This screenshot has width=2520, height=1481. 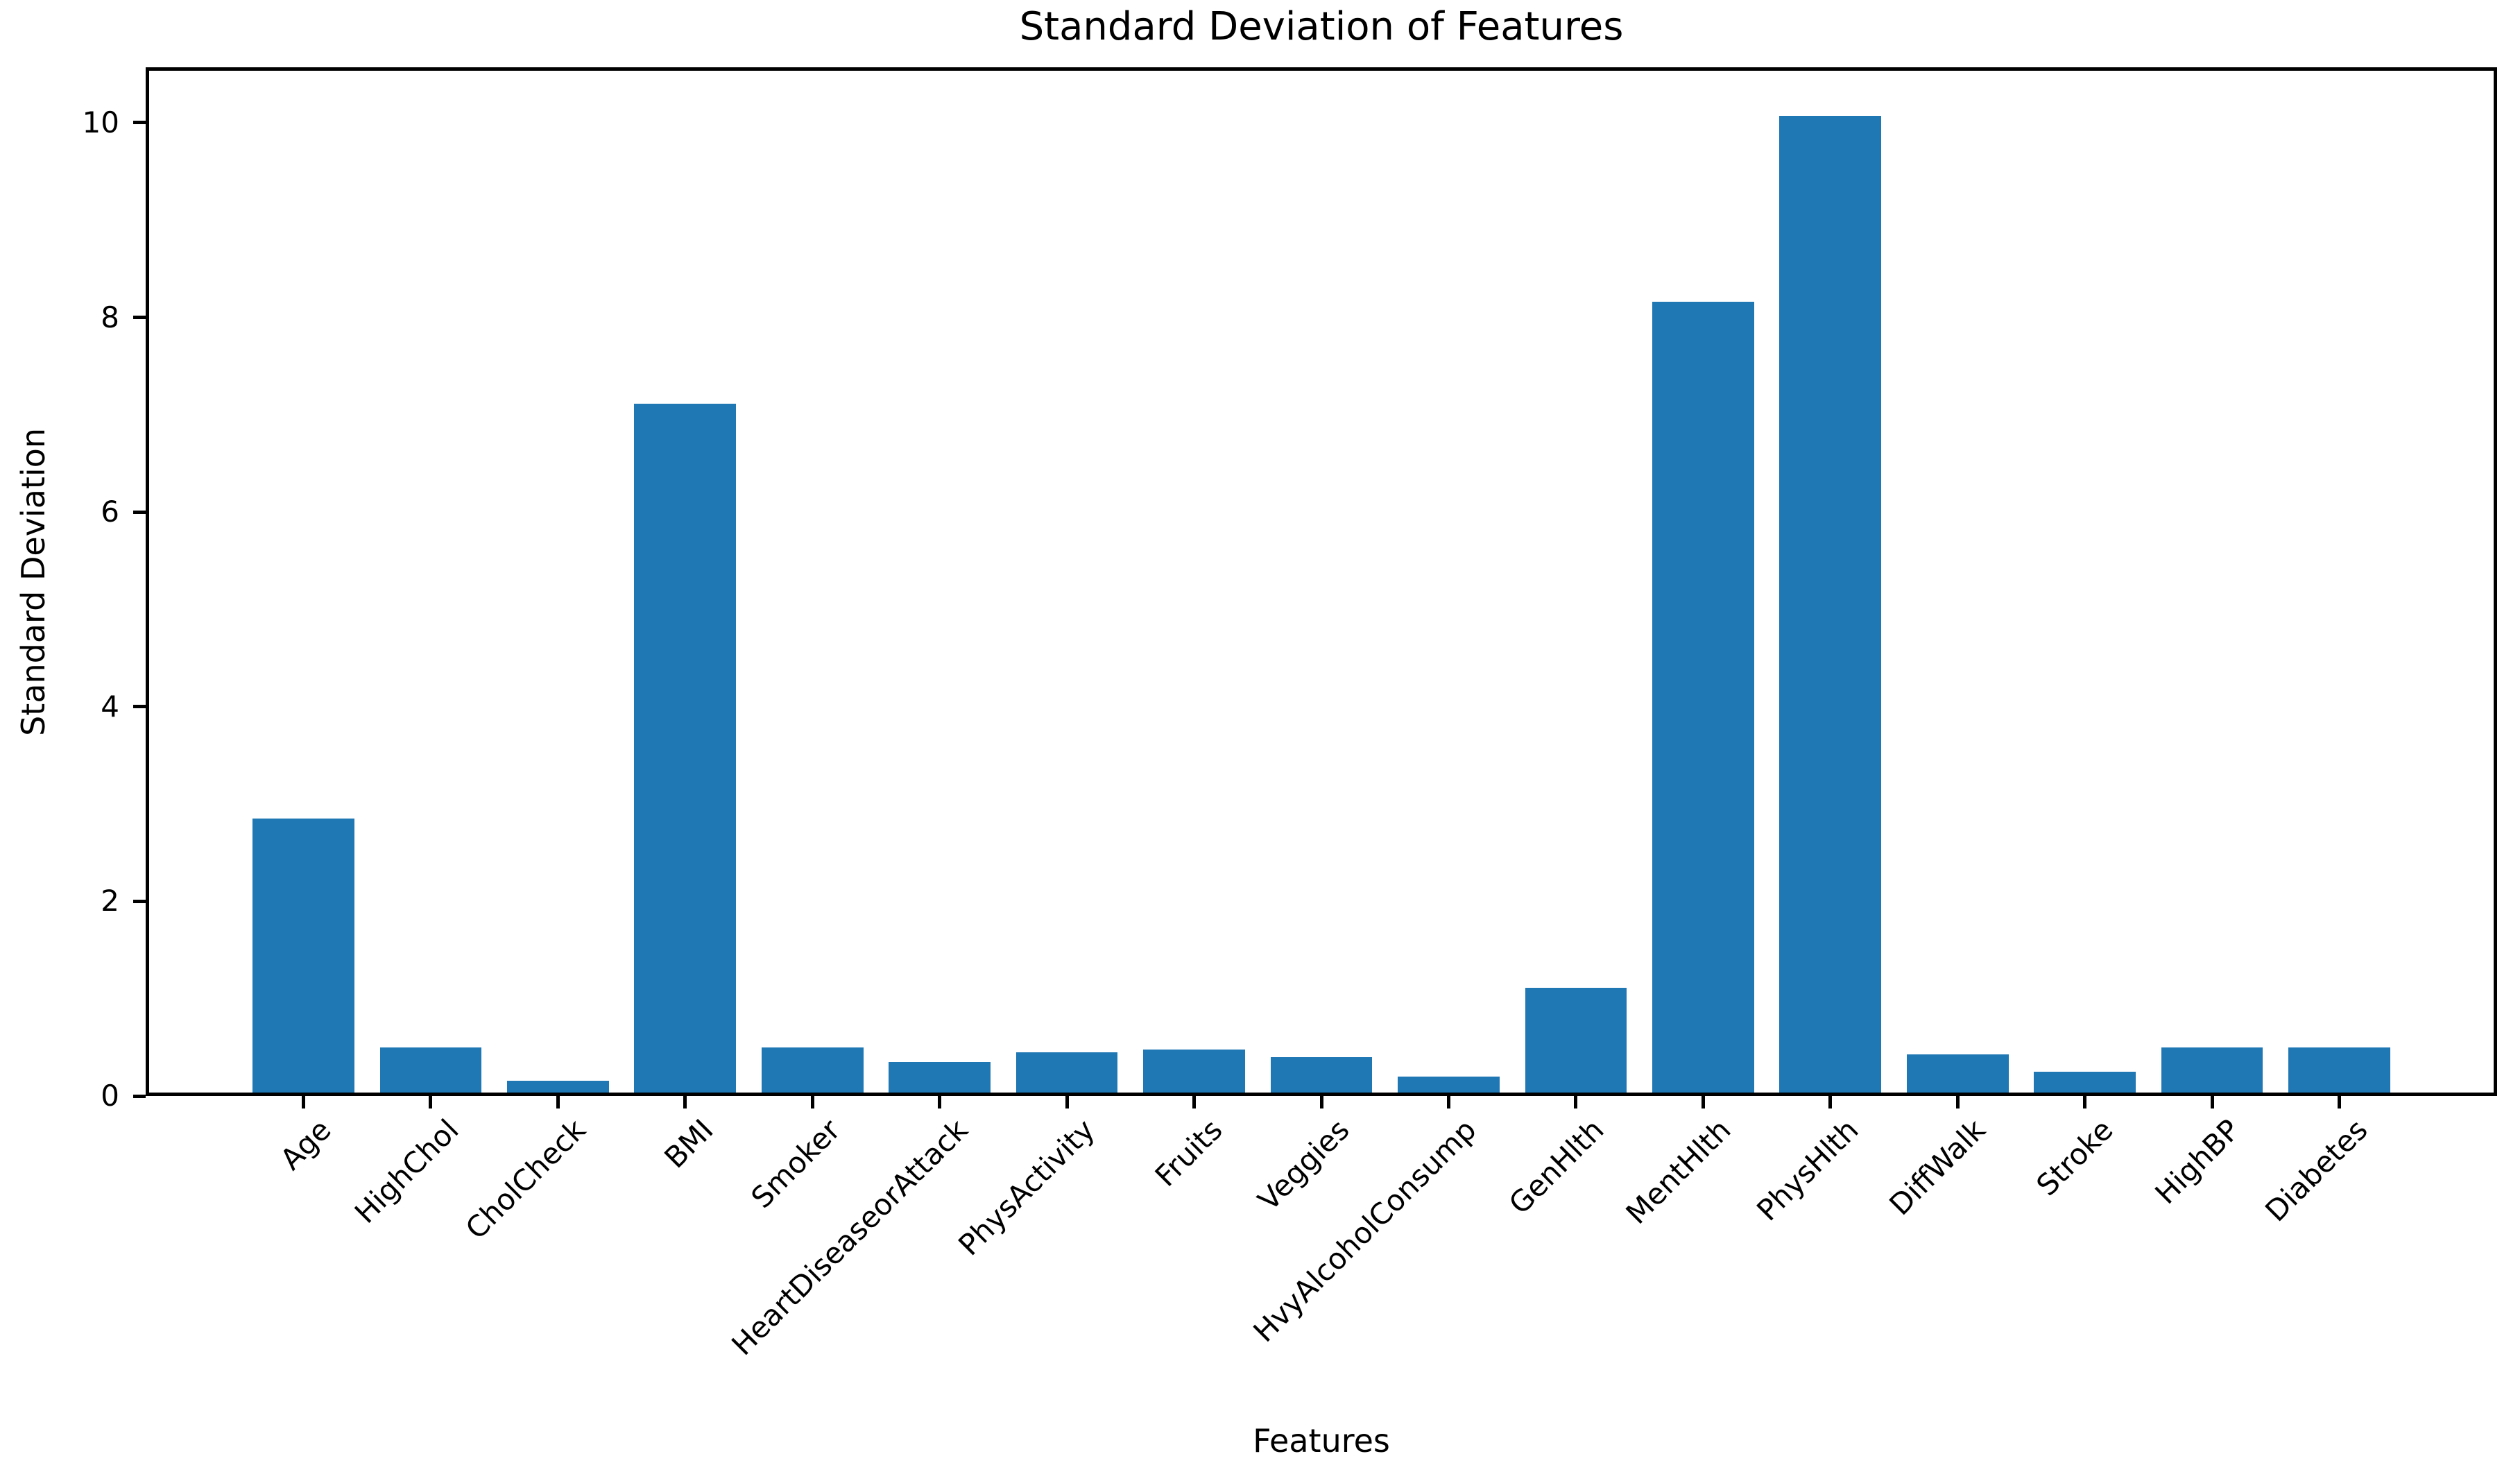 I want to click on bar-PhysActivity, so click(x=1066, y=1074).